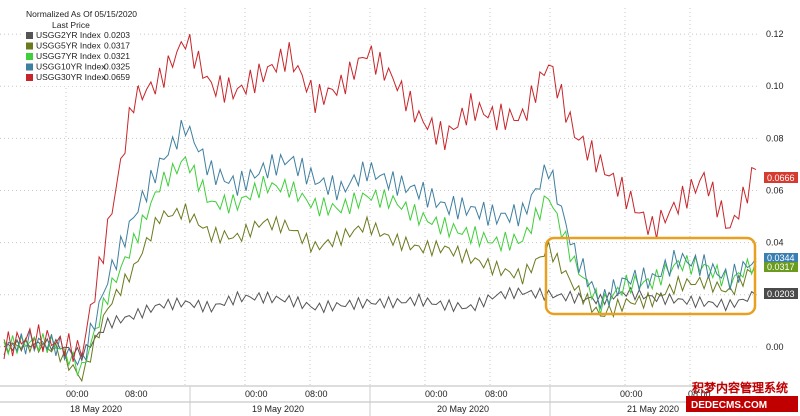 The width and height of the screenshot is (800, 416). What do you see at coordinates (81, 14) in the screenshot?
I see `legend-title: Normalized As Of 05/15/2020` at bounding box center [81, 14].